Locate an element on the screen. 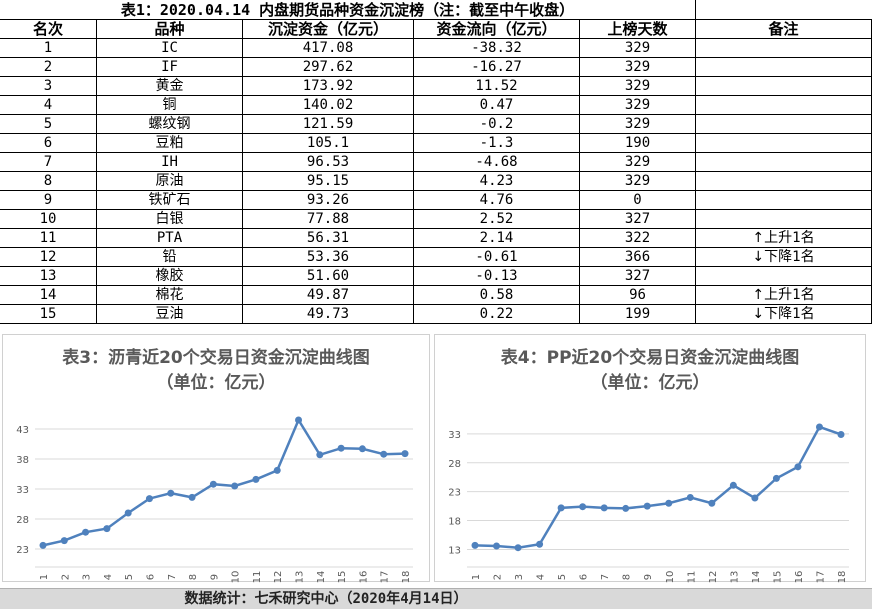 The image size is (872, 609). header-variety: 品种 is located at coordinates (170, 29).